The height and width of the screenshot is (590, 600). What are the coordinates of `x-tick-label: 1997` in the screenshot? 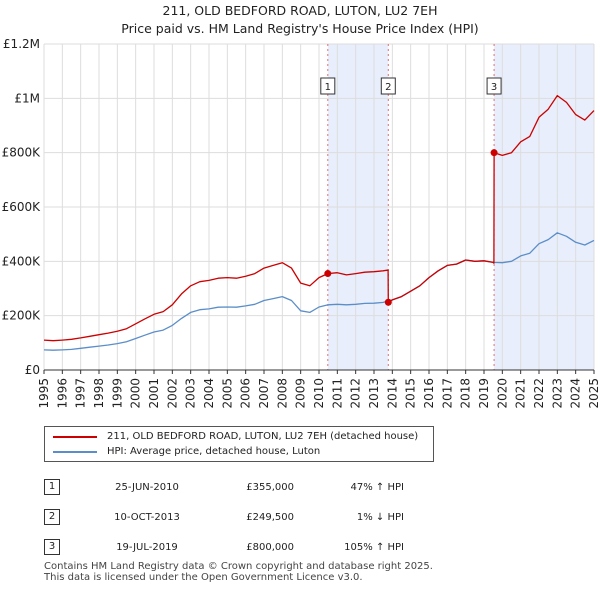 It's located at (81, 393).